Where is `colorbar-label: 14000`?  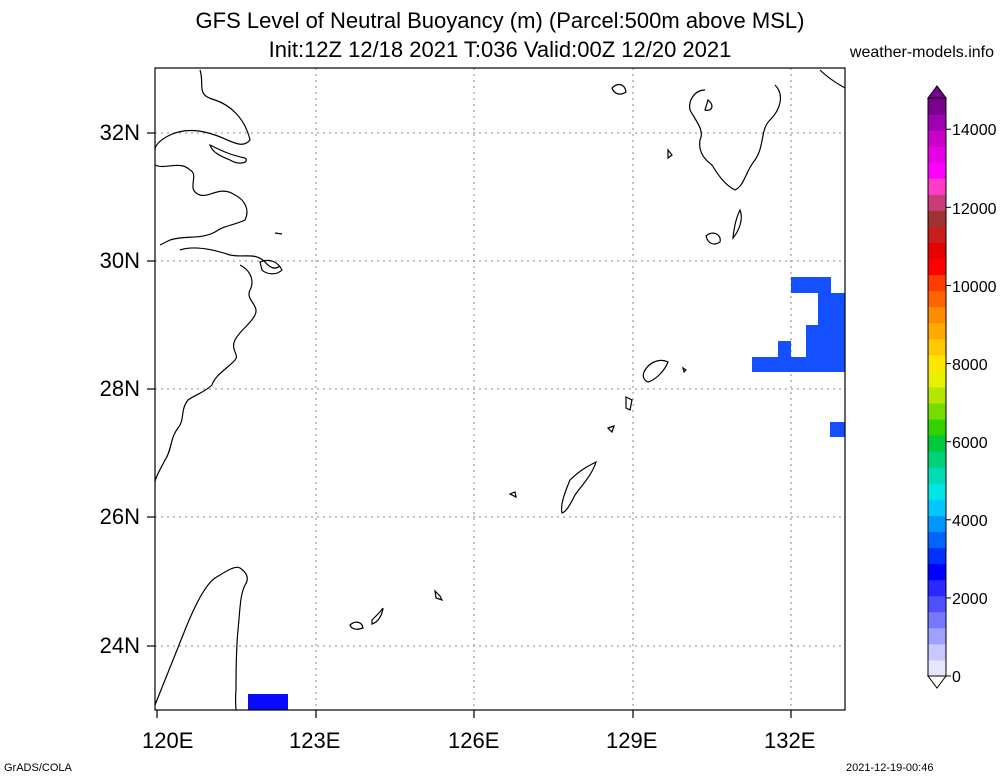
colorbar-label: 14000 is located at coordinates (974, 130).